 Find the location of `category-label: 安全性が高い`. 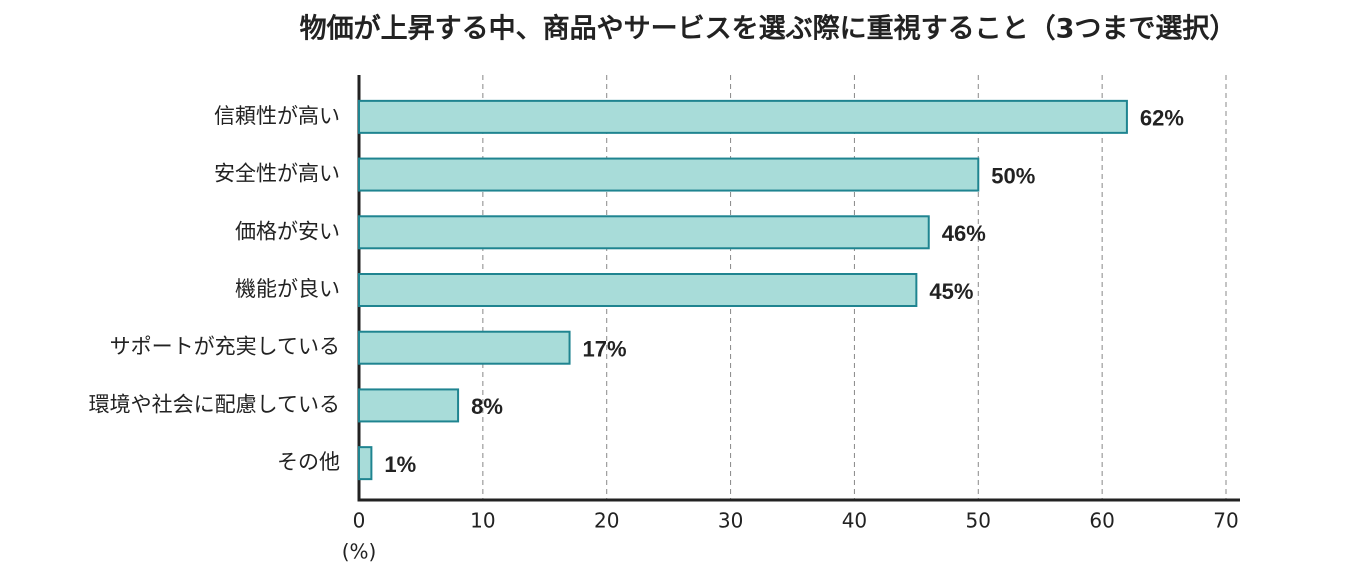

category-label: 安全性が高い is located at coordinates (277, 174).